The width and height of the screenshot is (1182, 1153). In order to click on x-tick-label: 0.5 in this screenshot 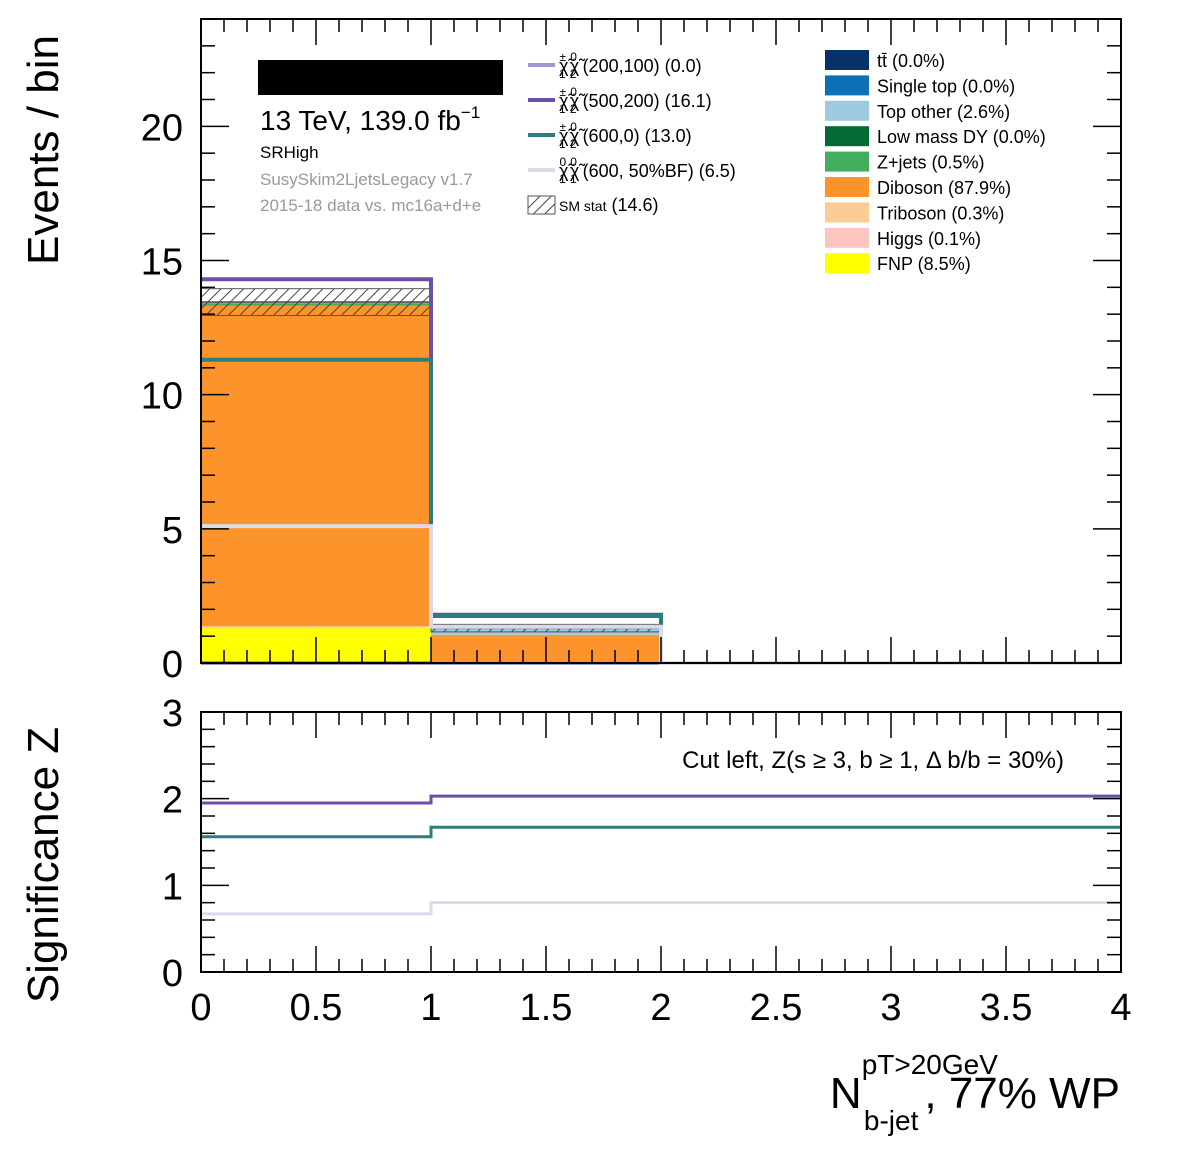, I will do `click(316, 1008)`.